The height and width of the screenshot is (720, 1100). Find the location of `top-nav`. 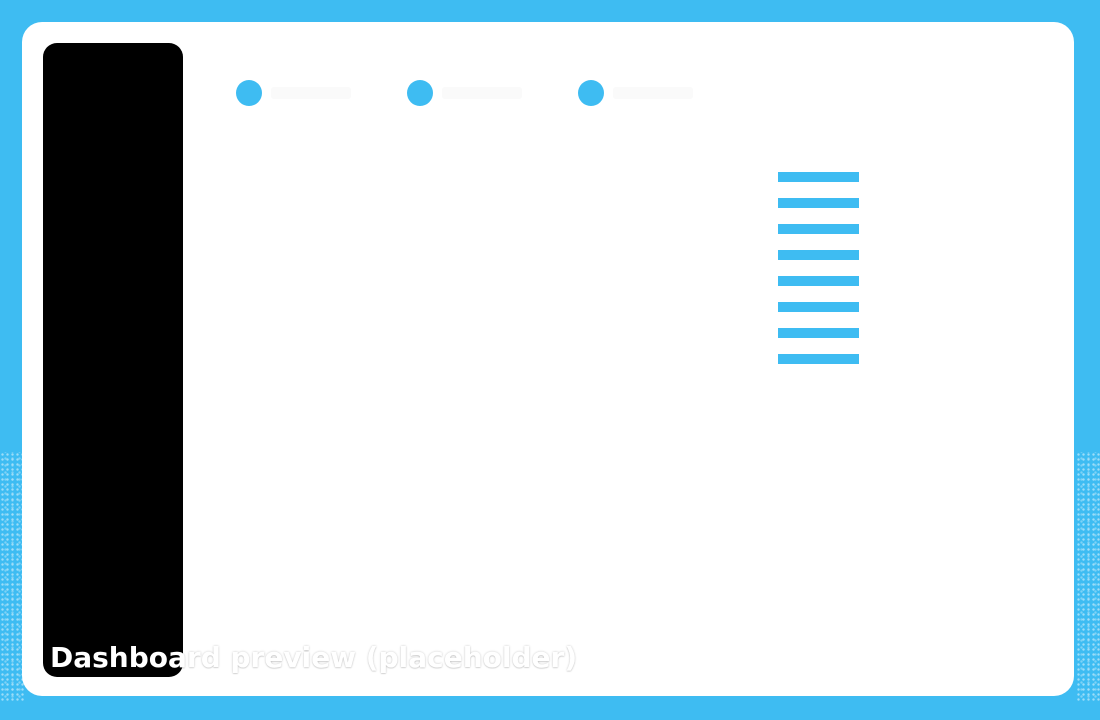

top-nav is located at coordinates (464, 93).